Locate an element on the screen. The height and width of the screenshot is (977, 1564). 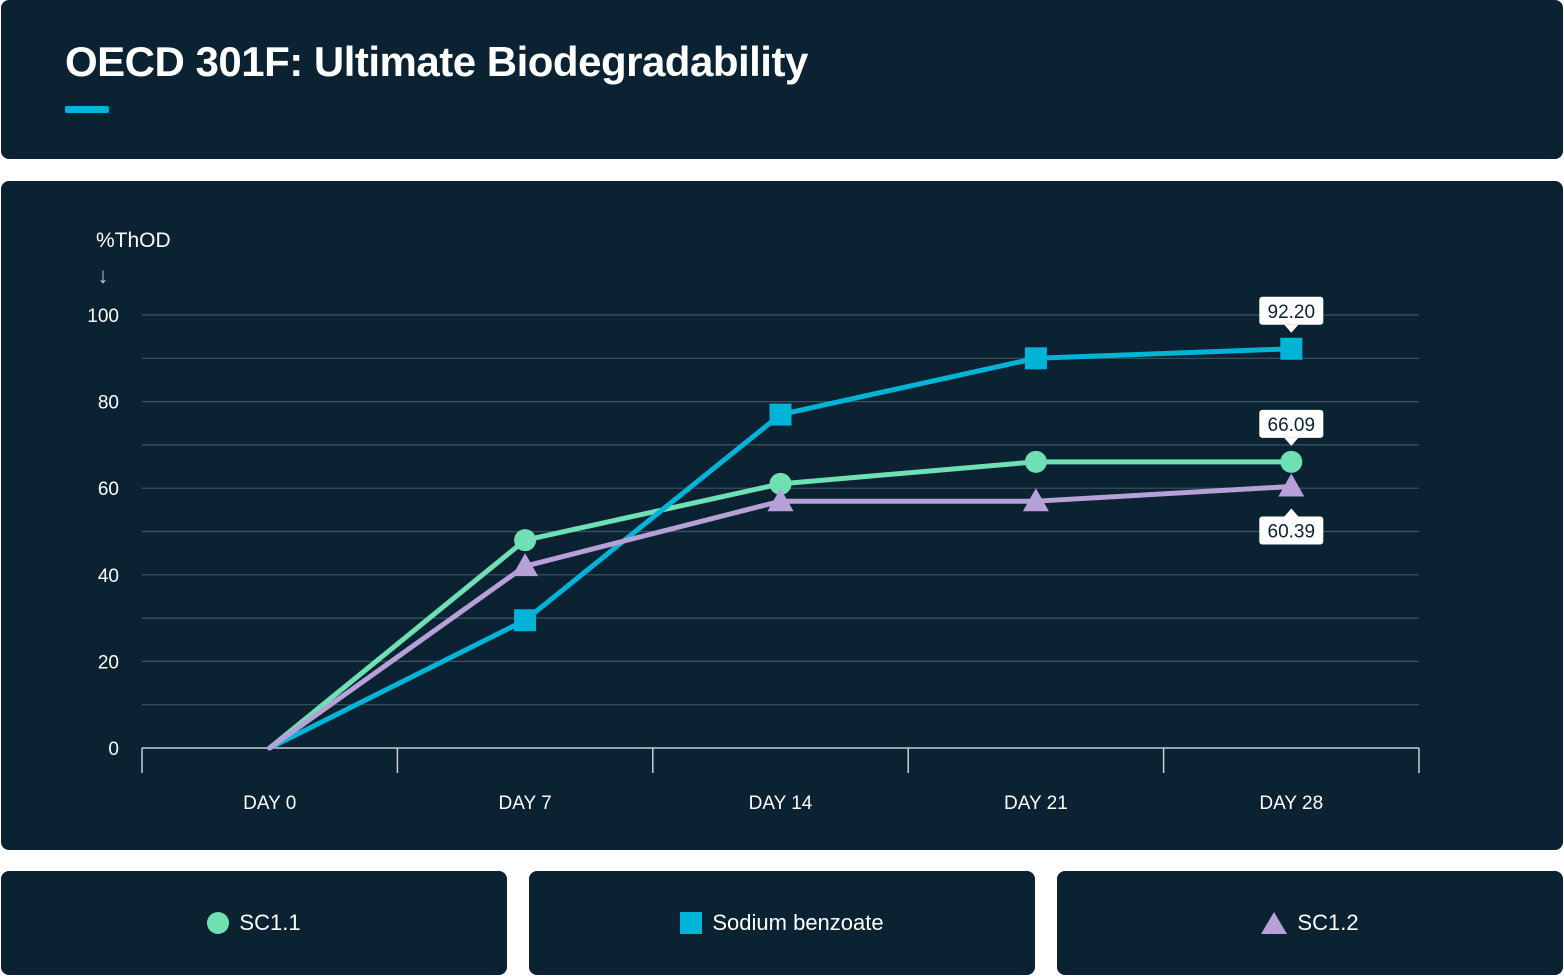
down-arrow-icon: ↓ is located at coordinates (103, 275).